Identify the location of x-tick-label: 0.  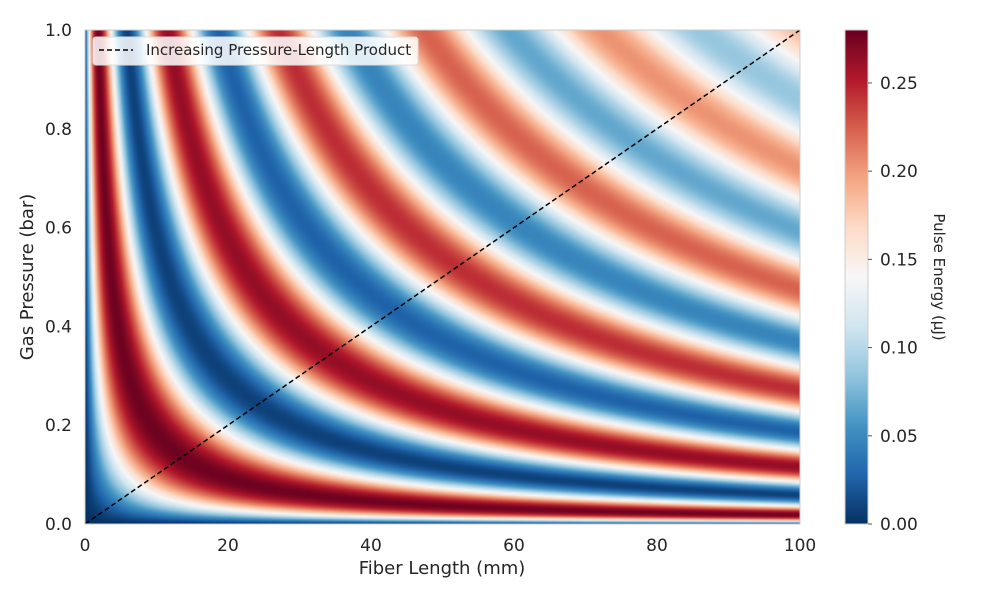
(85, 546).